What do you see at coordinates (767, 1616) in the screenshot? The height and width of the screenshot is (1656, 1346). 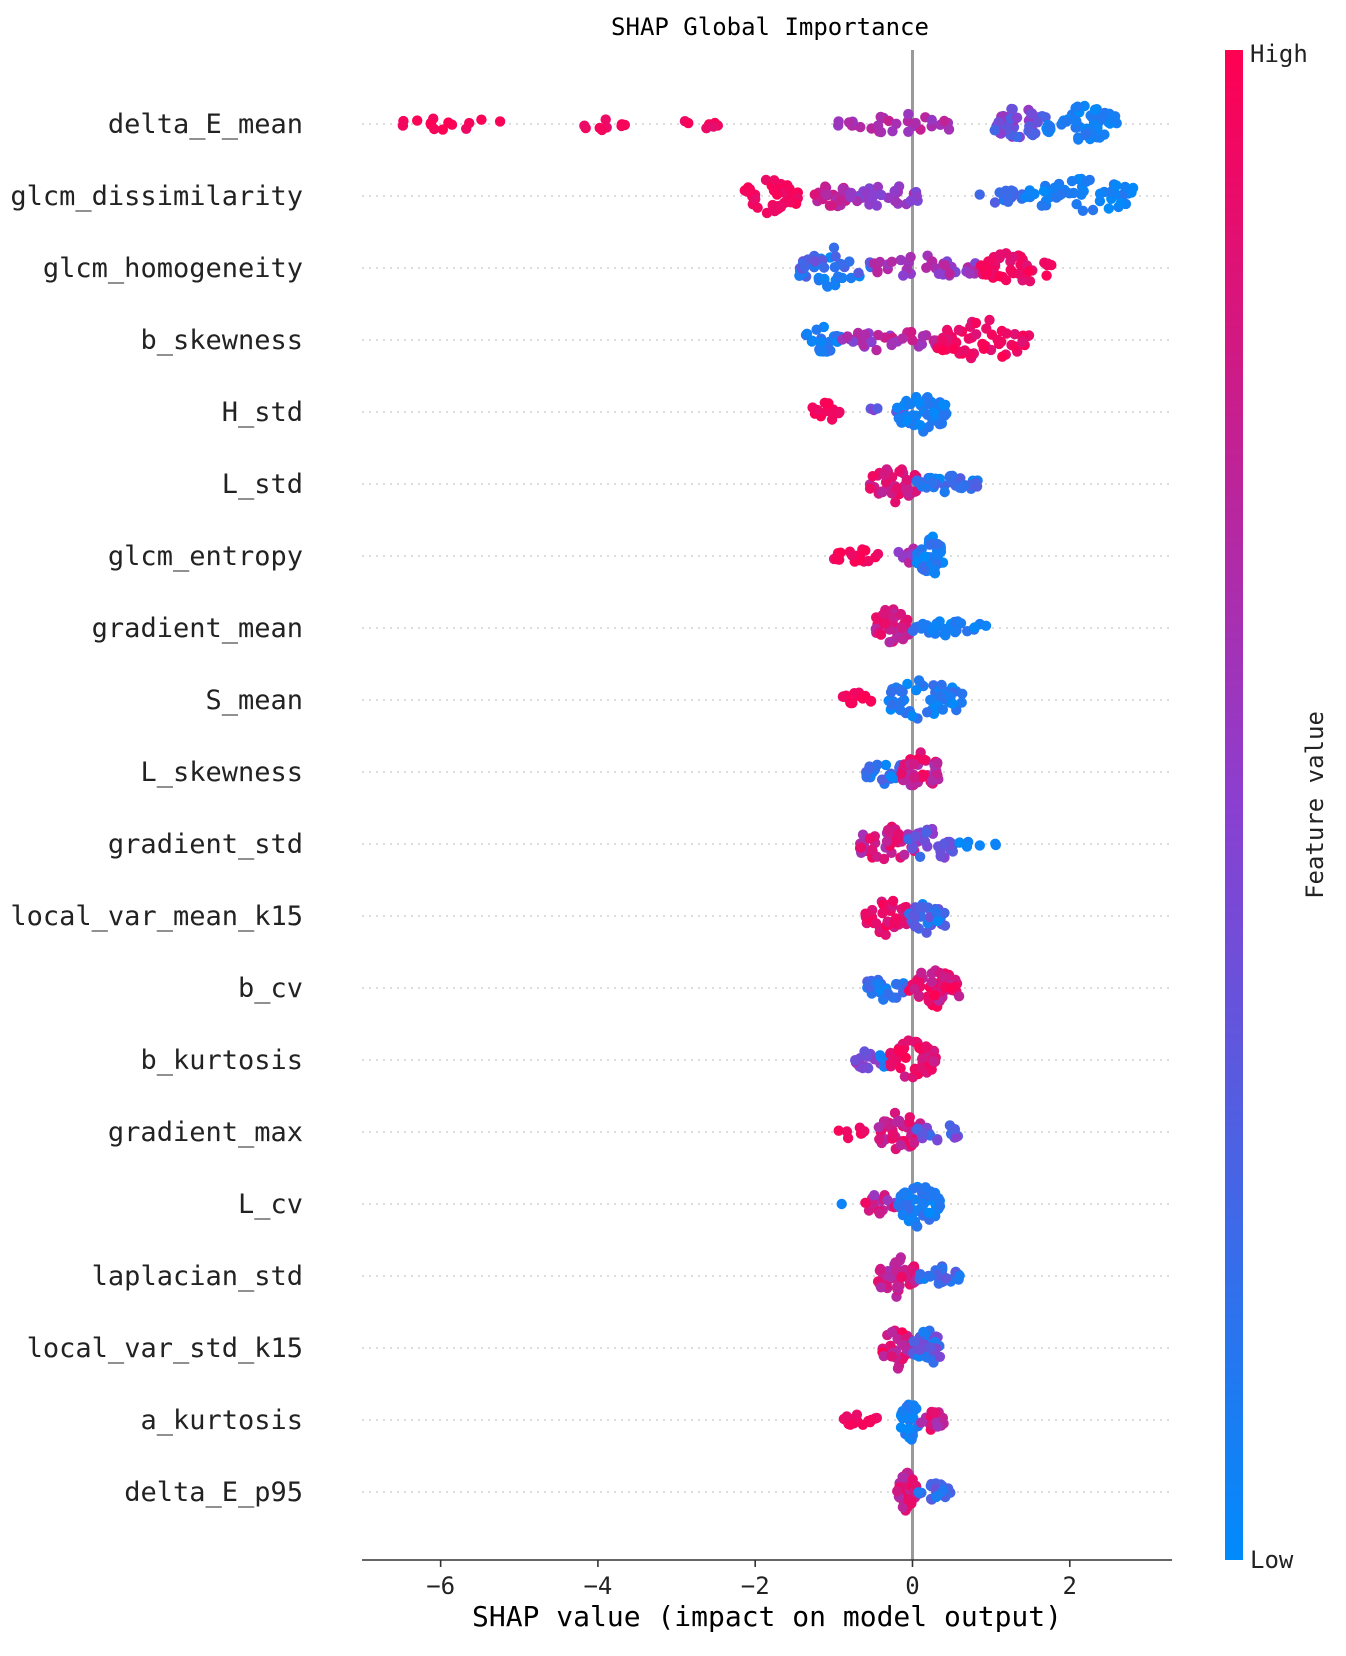 I see `x-axis-label: SHAP value (impact on model output)` at bounding box center [767, 1616].